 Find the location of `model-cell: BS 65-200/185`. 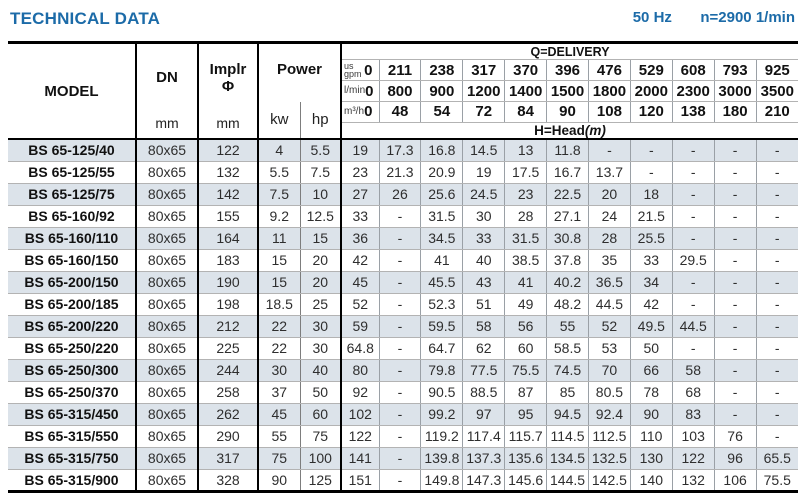

model-cell: BS 65-200/185 is located at coordinates (72, 304).